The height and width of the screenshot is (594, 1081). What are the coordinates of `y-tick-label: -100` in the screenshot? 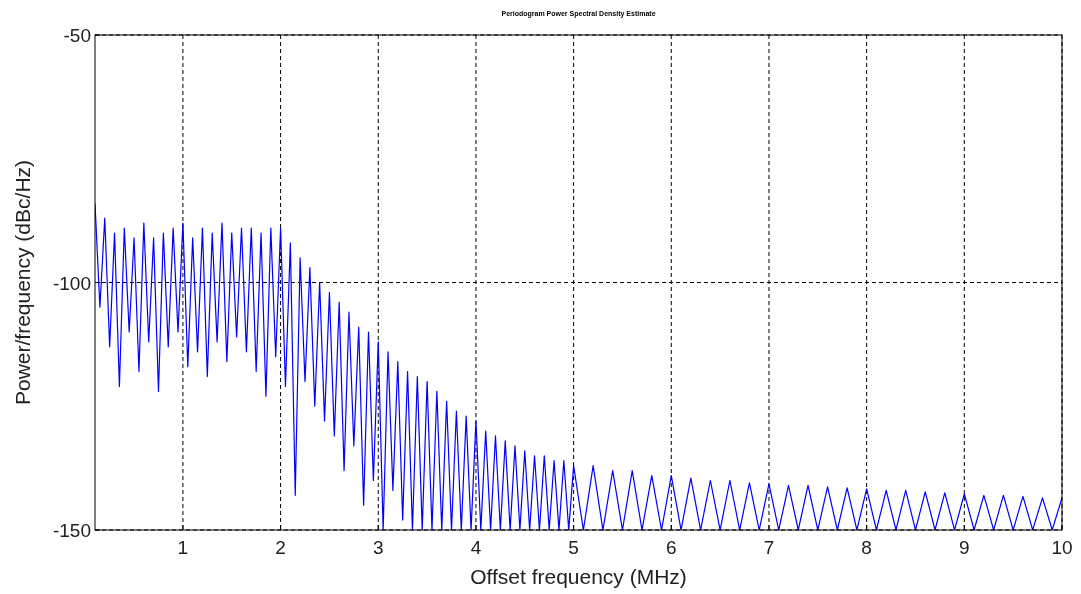 It's located at (71, 283).